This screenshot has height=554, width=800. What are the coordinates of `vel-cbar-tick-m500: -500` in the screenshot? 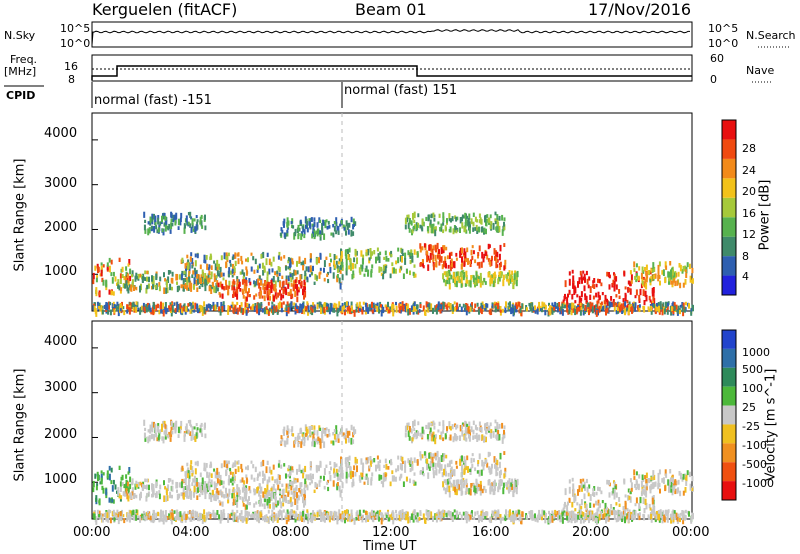 It's located at (754, 464).